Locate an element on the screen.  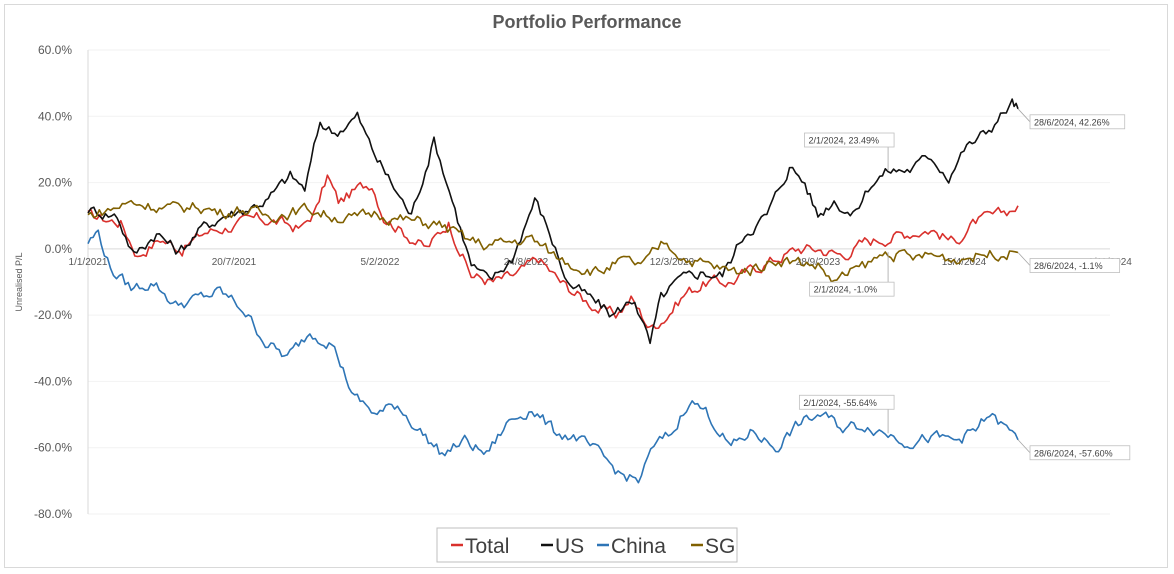
annotation-label: 28/6/2024, -57.60% is located at coordinates (1073, 453).